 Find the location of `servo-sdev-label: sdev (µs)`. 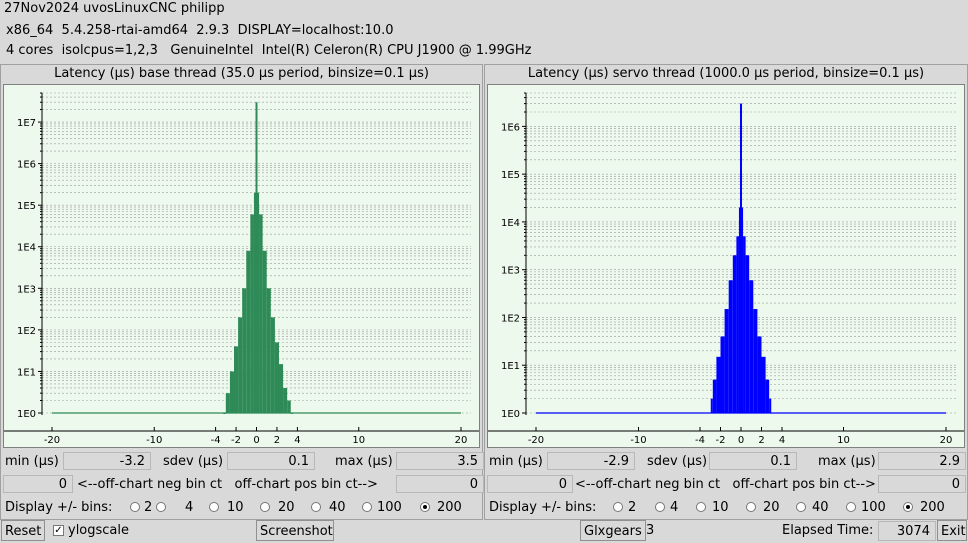

servo-sdev-label: sdev (µs) is located at coordinates (677, 461).